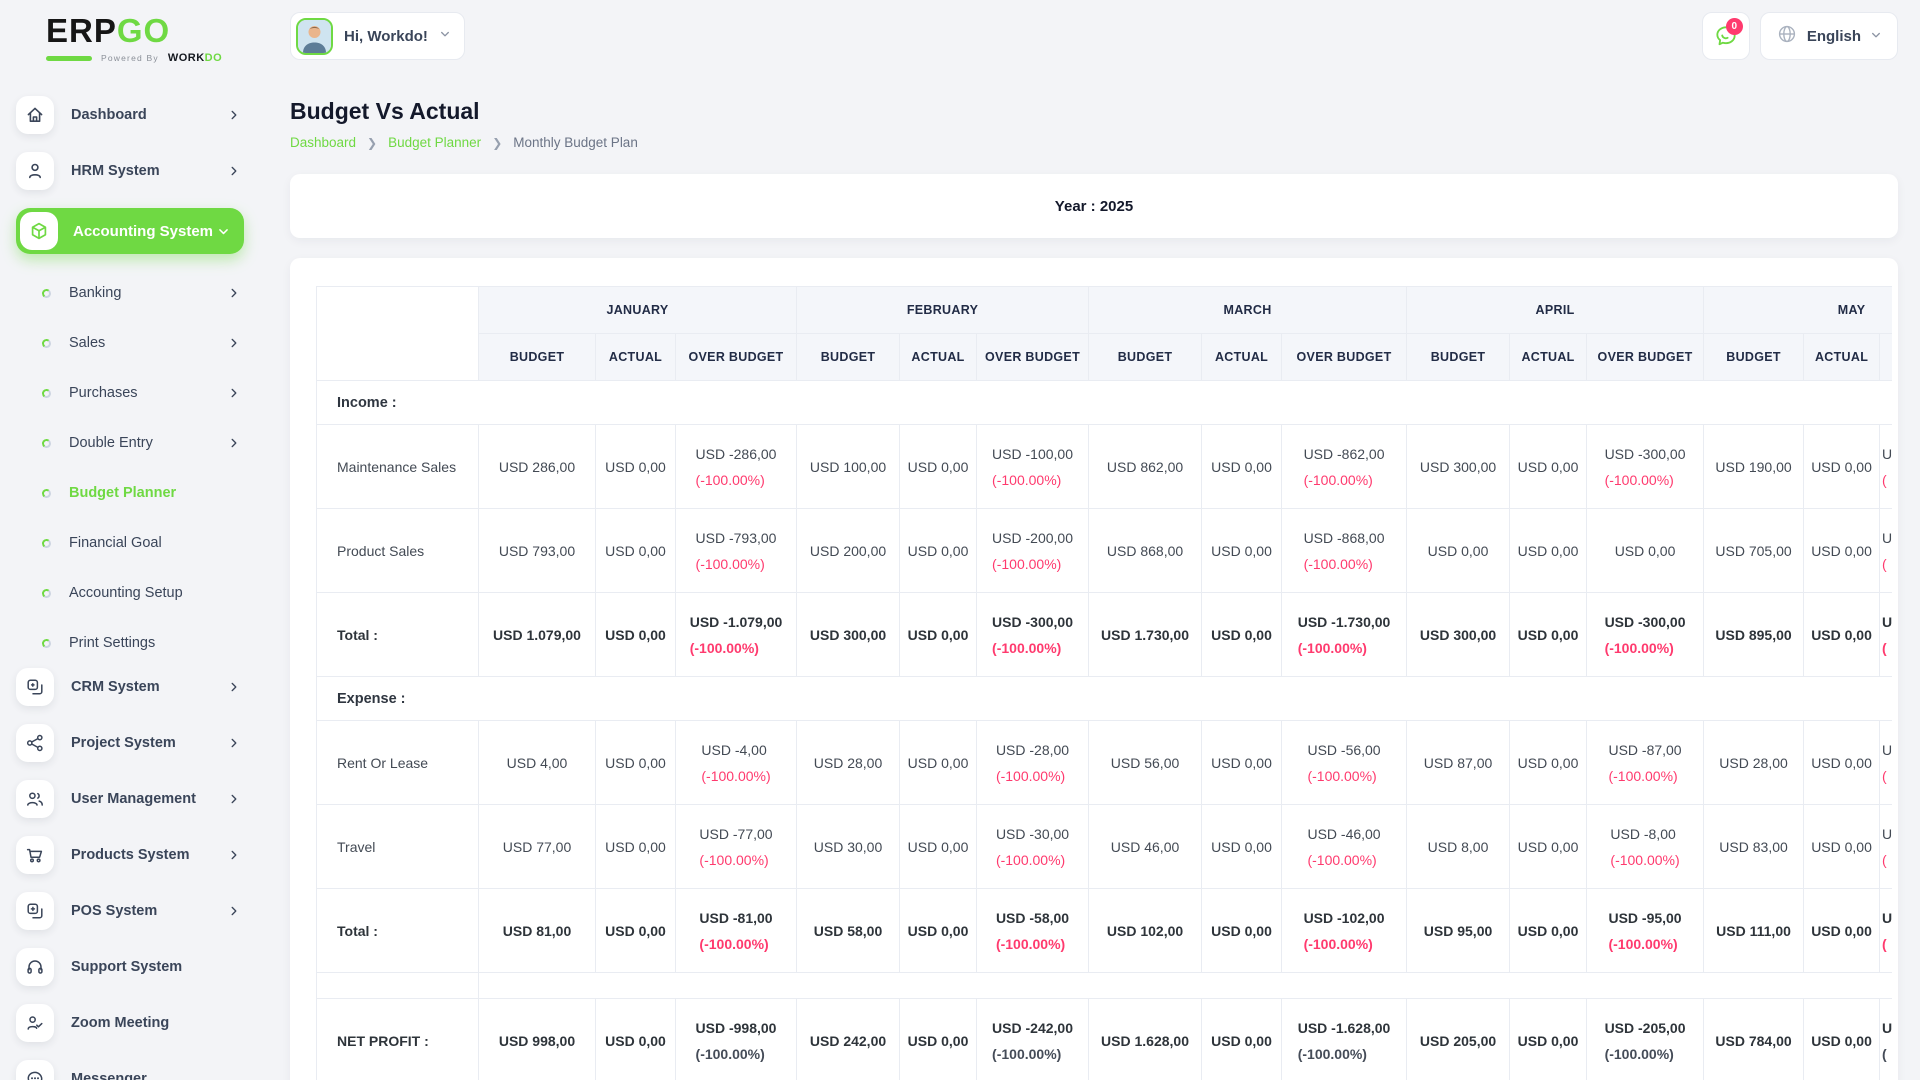 This screenshot has width=1920, height=1080. I want to click on budget-cell: USD 300,00, so click(1458, 466).